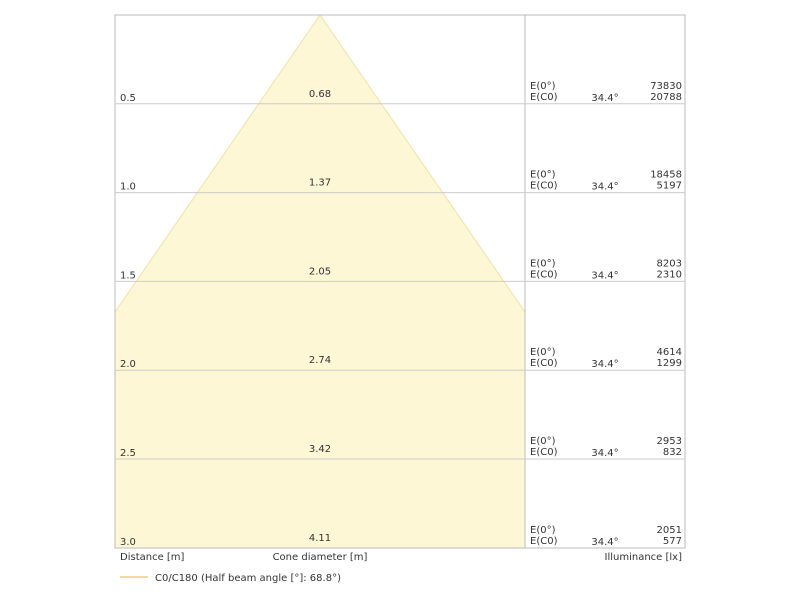  Describe the element at coordinates (320, 183) in the screenshot. I see `cone-diameter: 1.37` at that location.